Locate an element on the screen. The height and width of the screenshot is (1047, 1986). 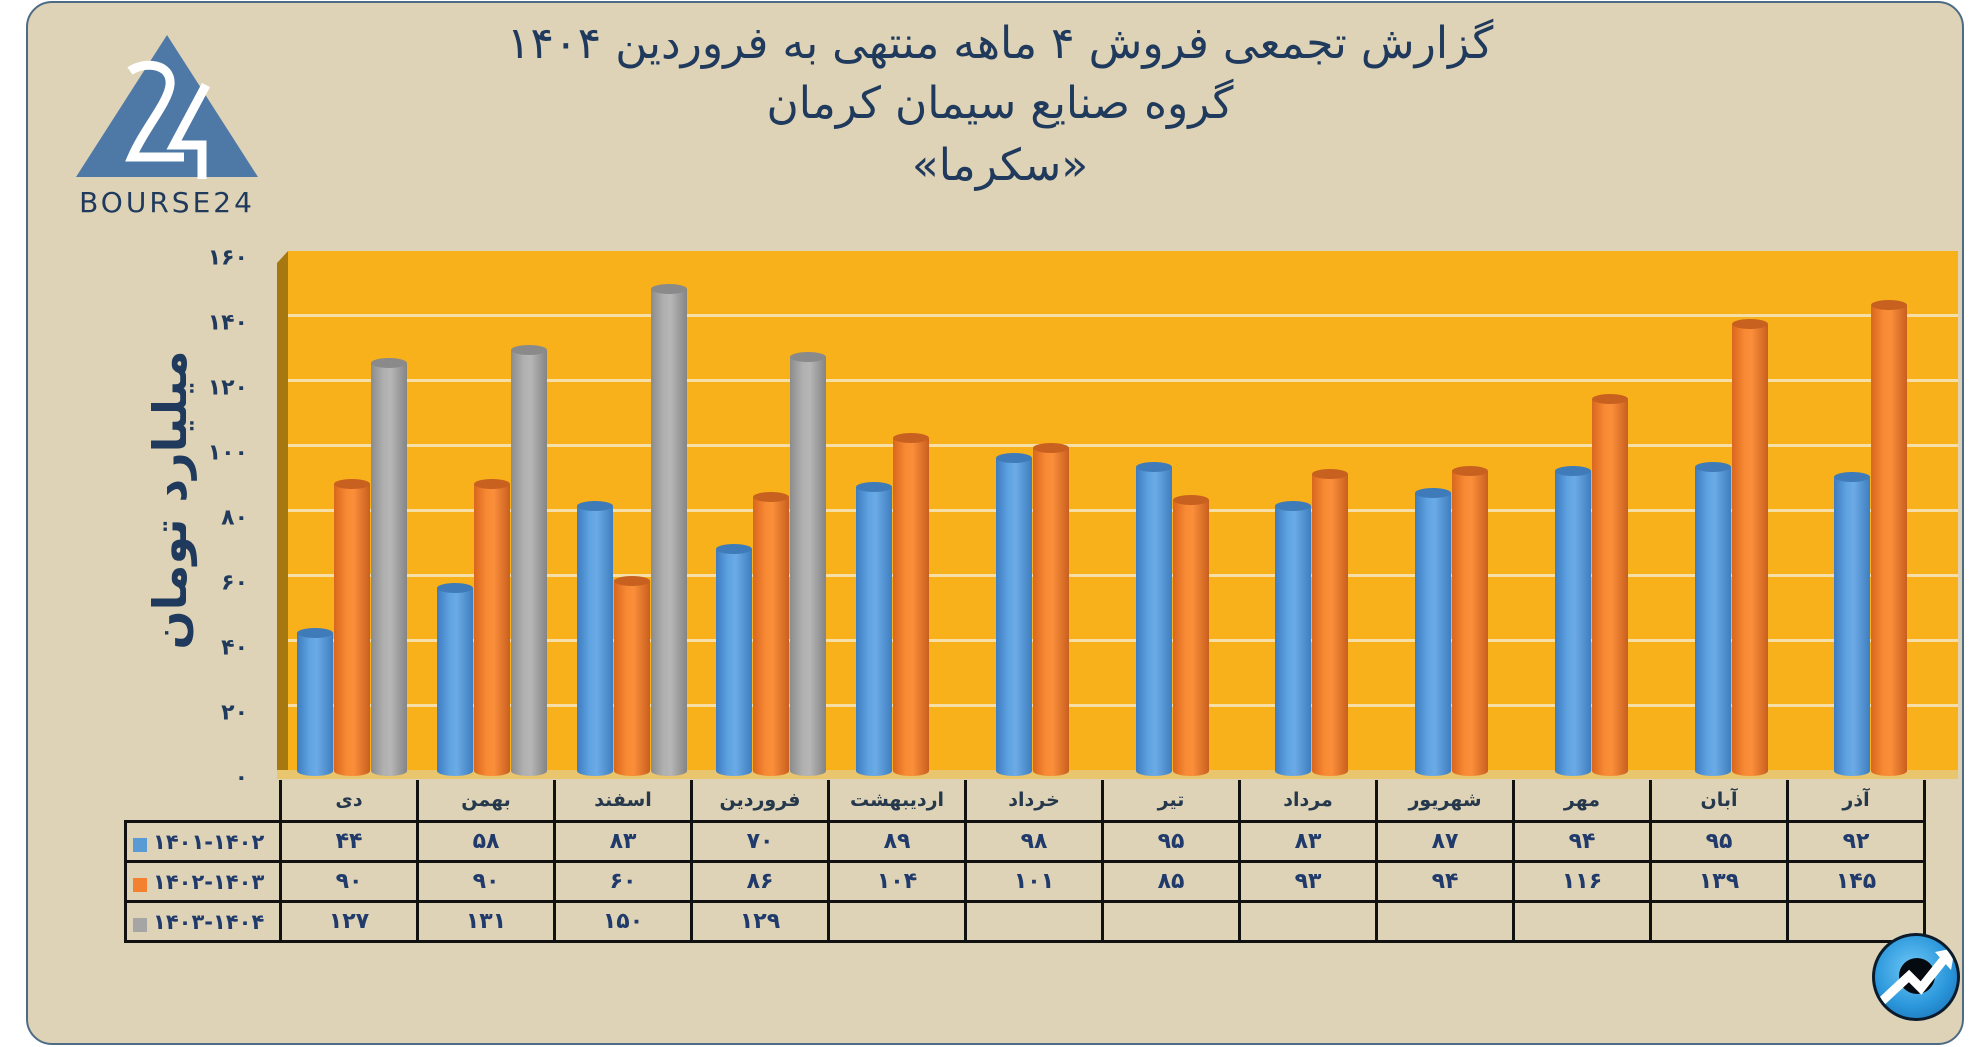
bar-1401-1402-آذر is located at coordinates (1852, 624).